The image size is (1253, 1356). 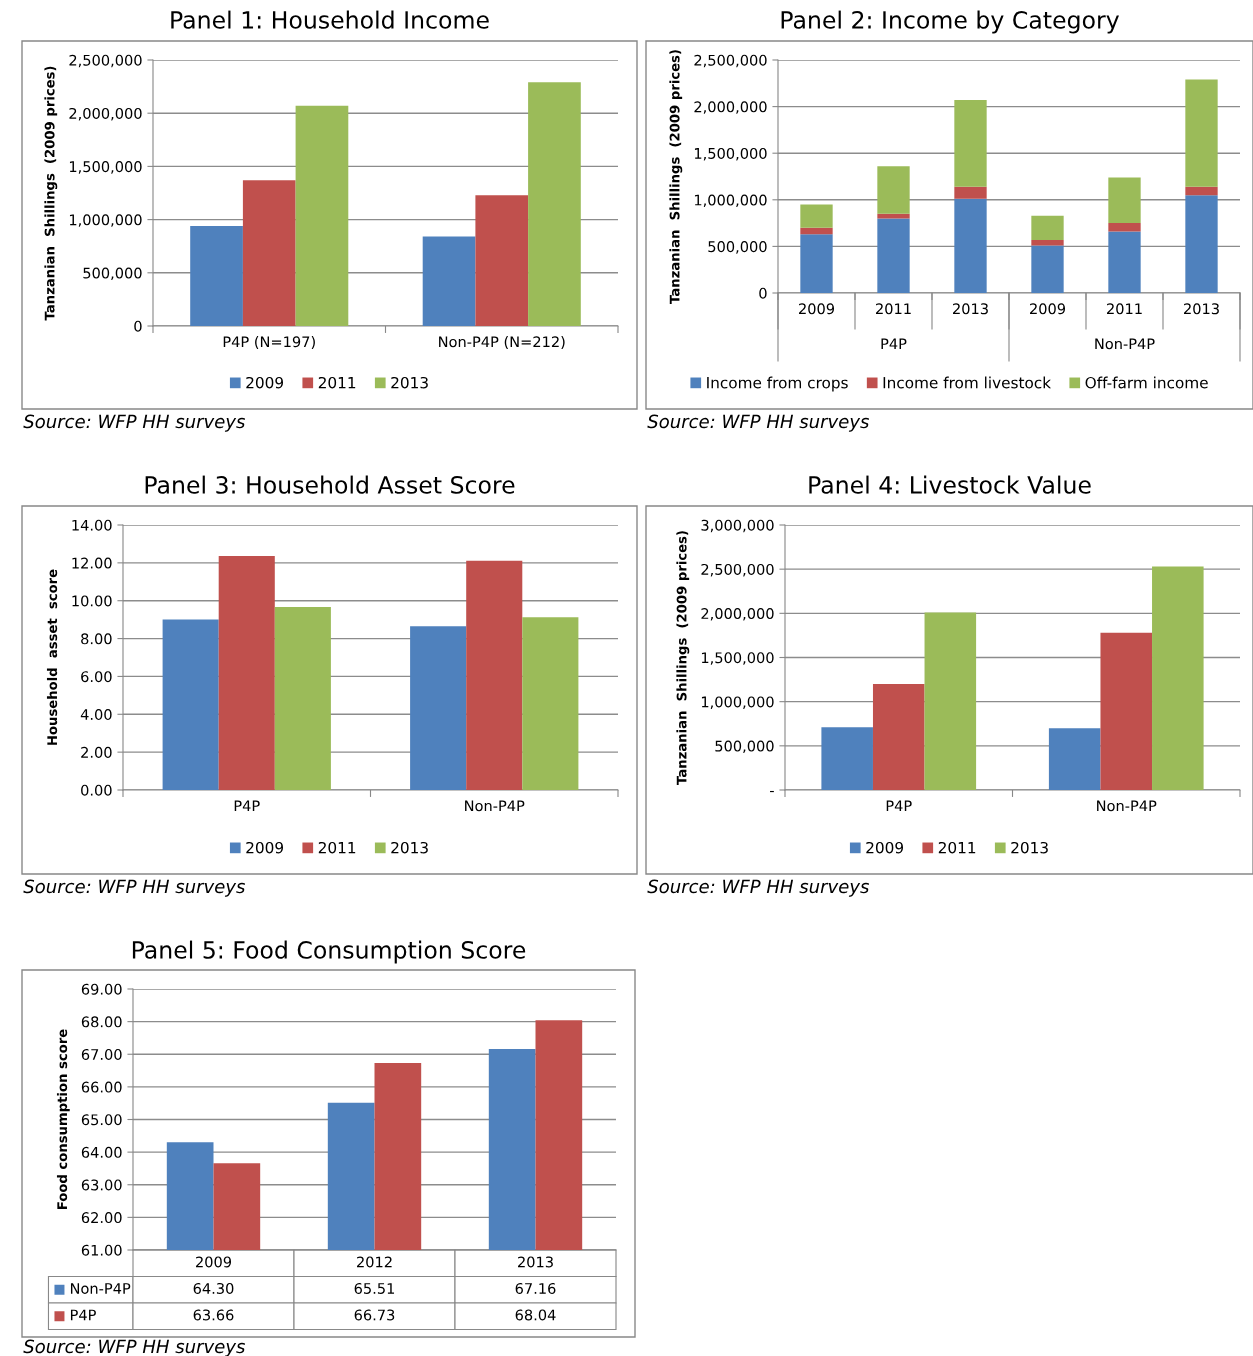 I want to click on legend-label: P4P, so click(x=83, y=1315).